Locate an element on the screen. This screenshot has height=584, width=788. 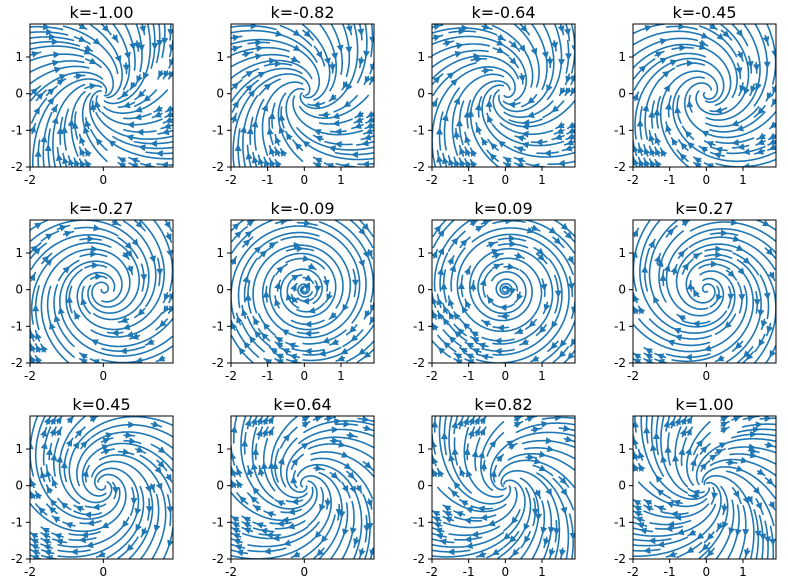
axes-frame is located at coordinates (704, 487).